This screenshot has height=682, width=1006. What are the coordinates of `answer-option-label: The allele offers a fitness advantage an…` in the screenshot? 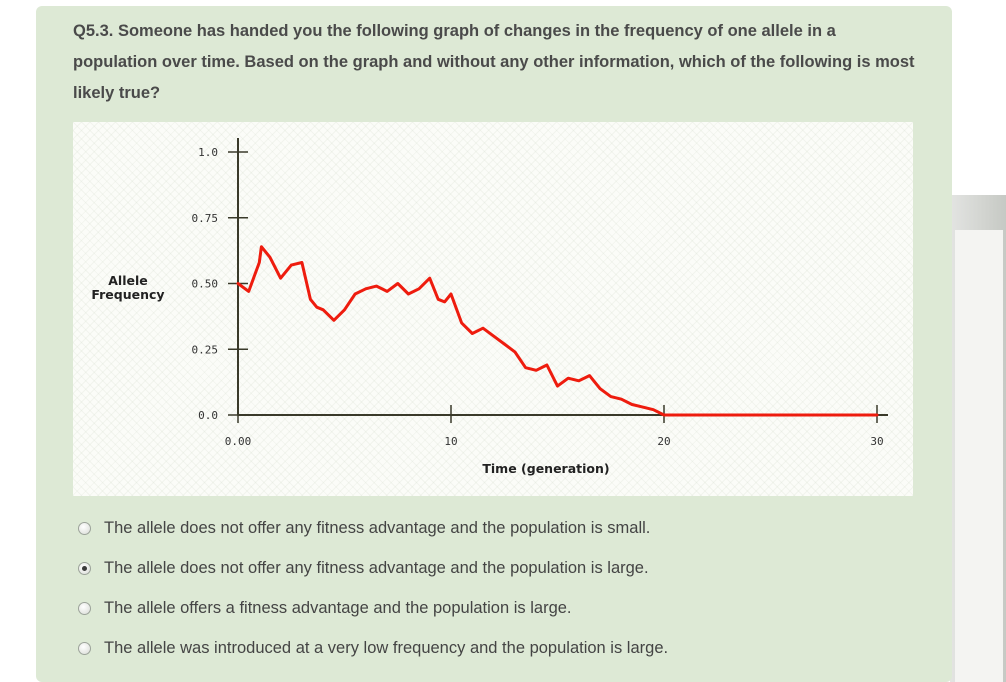 It's located at (338, 607).